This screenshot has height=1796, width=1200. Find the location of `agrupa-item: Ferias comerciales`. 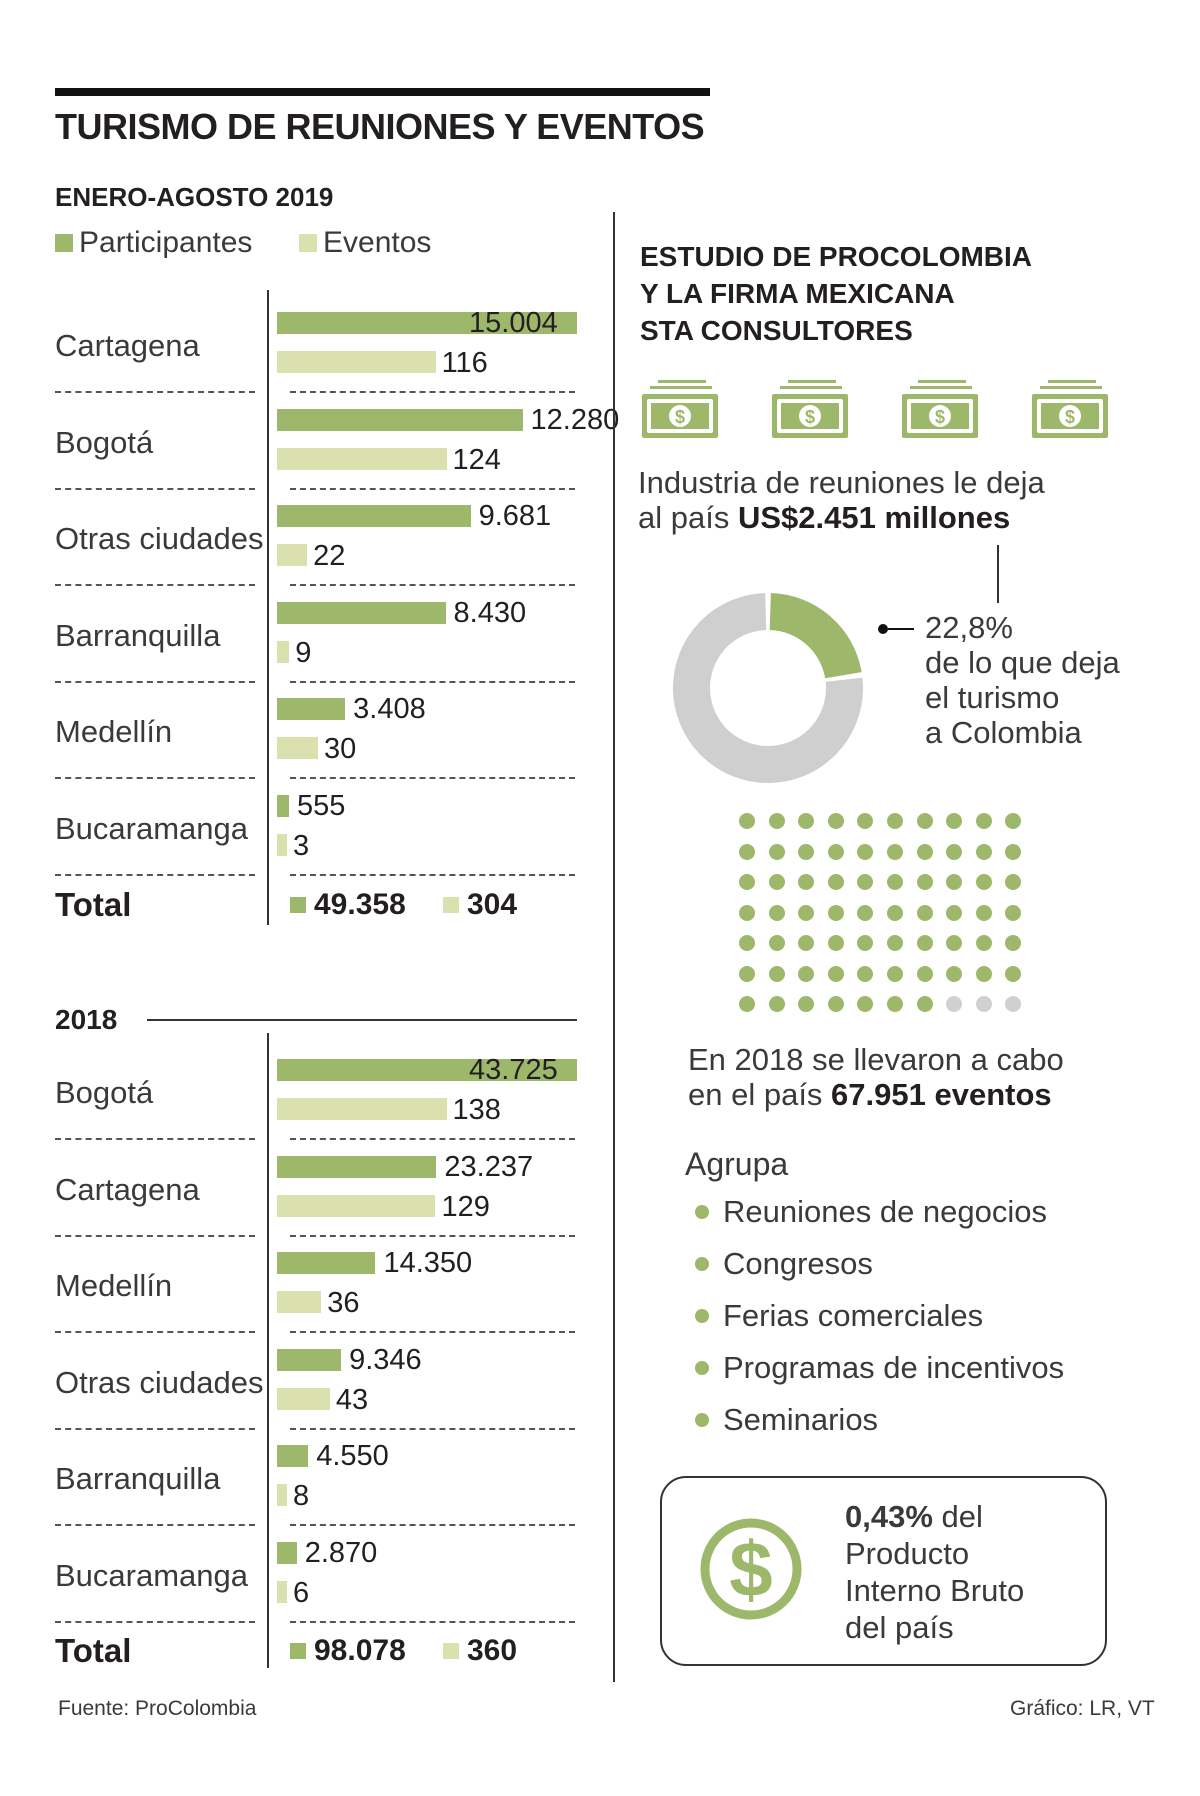

agrupa-item: Ferias comerciales is located at coordinates (839, 1316).